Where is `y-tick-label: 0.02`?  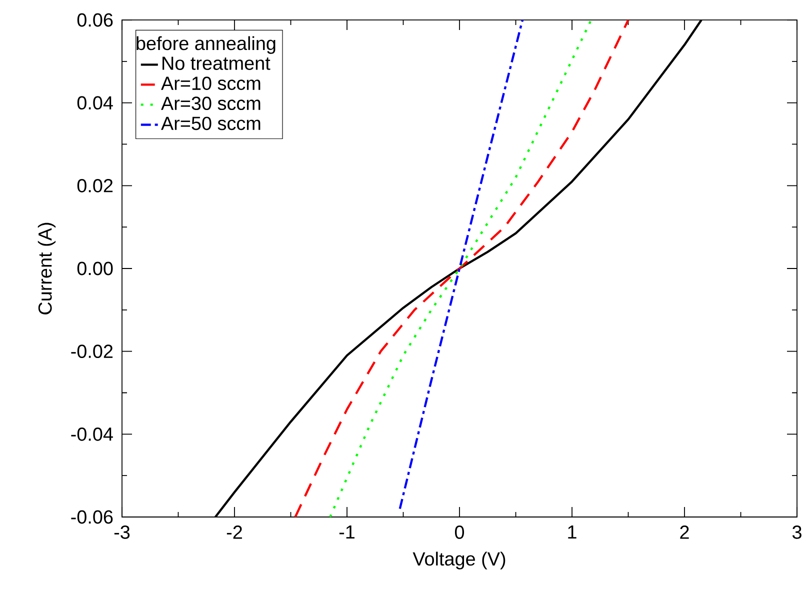 y-tick-label: 0.02 is located at coordinates (95, 185).